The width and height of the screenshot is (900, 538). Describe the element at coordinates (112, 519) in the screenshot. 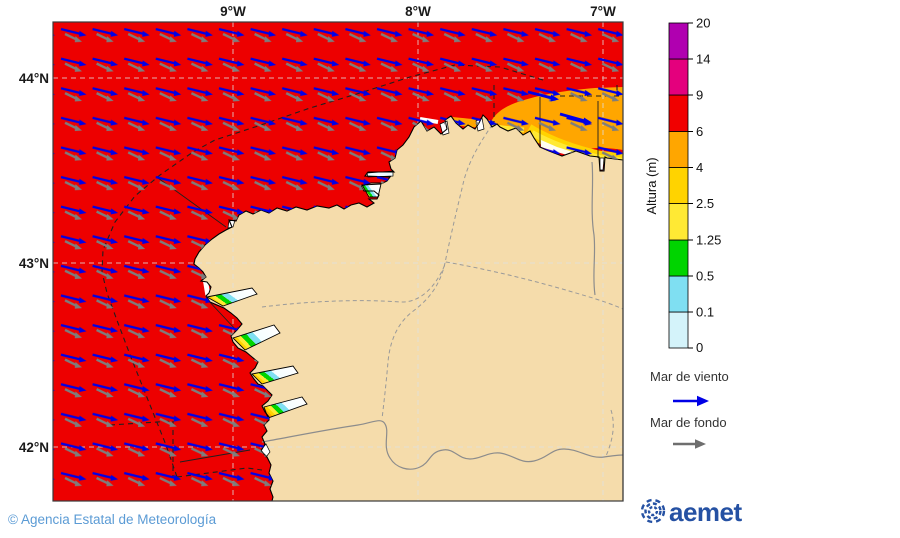

I see `copyright-text: © Agencia Estatal de Meteorología` at that location.